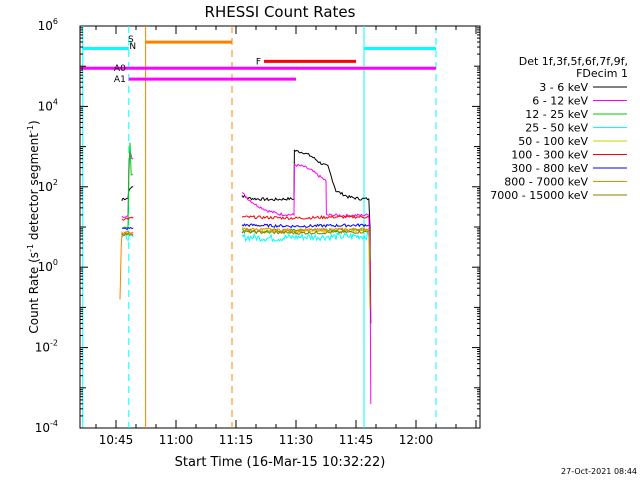 Image resolution: width=640 pixels, height=480 pixels. I want to click on y-axis-label-sup2: -1, so click(30, 129).